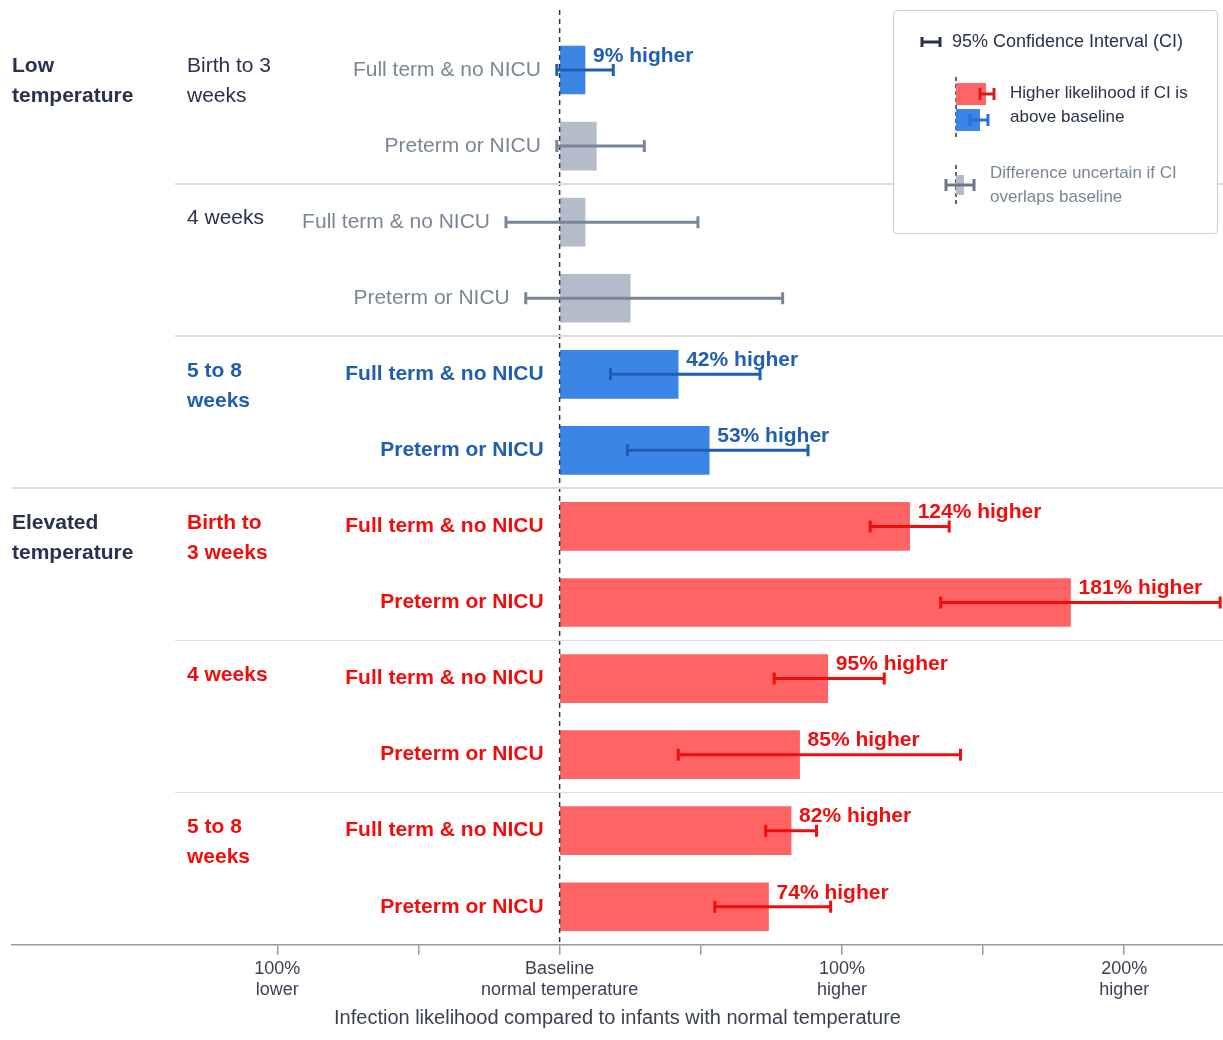 The width and height of the screenshot is (1223, 1040). Describe the element at coordinates (1140, 587) in the screenshot. I see `data-label: 181% higher` at that location.